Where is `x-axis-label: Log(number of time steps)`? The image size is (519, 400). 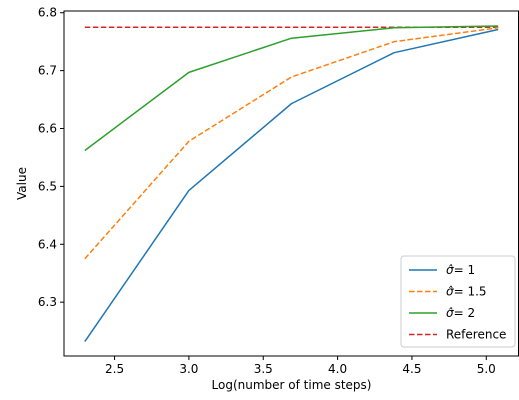 x-axis-label: Log(number of time steps) is located at coordinates (292, 385).